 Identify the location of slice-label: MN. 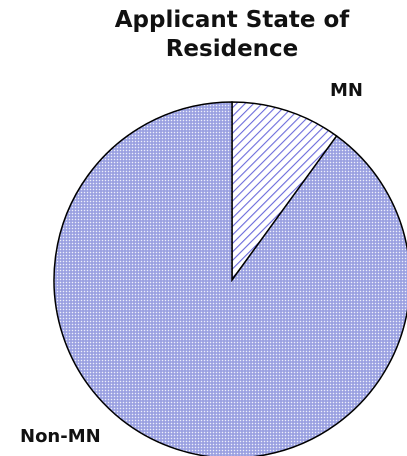
(346, 90).